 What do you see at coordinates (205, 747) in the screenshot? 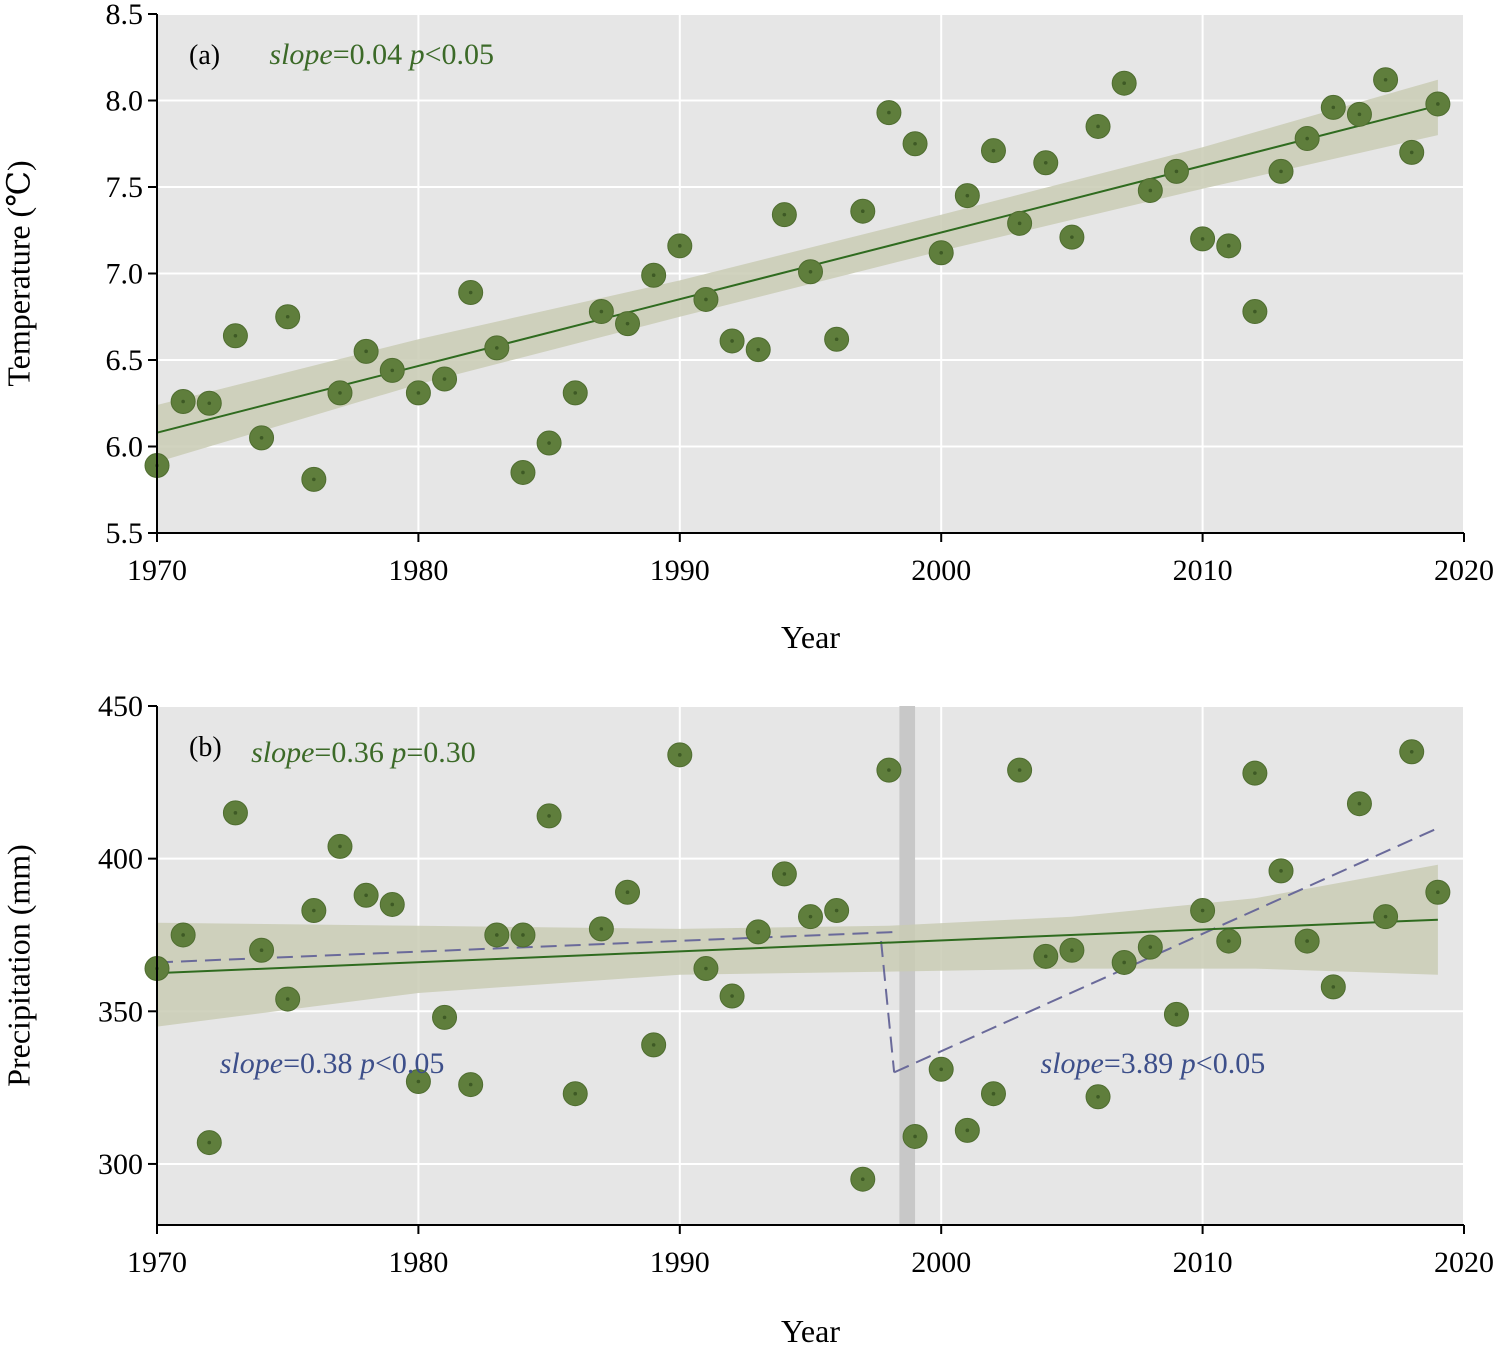
I see `panel-label: (b)` at bounding box center [205, 747].